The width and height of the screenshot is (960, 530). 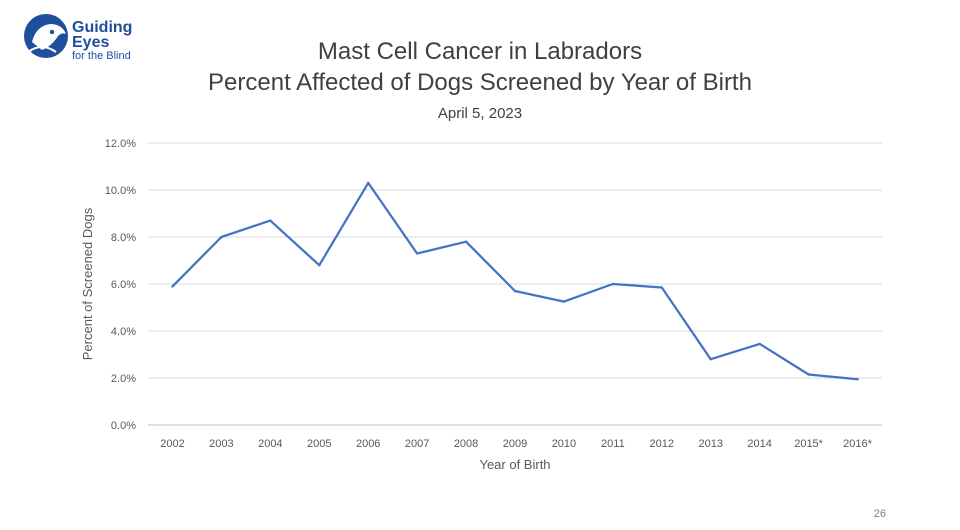 I want to click on logo-text: Guiding Eyes for the Blind, so click(x=102, y=41).